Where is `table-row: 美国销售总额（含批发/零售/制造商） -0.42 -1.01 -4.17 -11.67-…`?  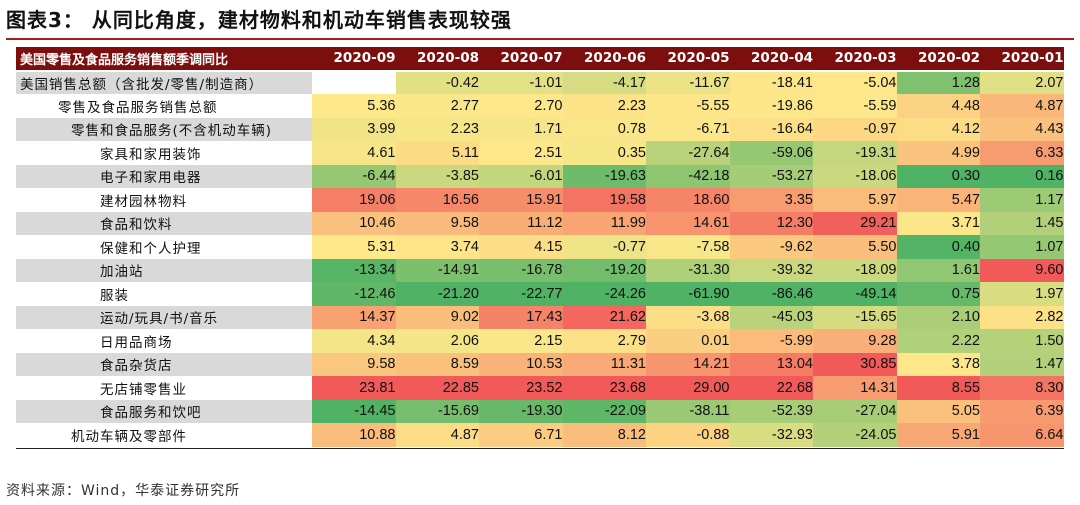 table-row: 美国销售总额（含批发/零售/制造商） -0.42 -1.01 -4.17 -11.67-… is located at coordinates (540, 82).